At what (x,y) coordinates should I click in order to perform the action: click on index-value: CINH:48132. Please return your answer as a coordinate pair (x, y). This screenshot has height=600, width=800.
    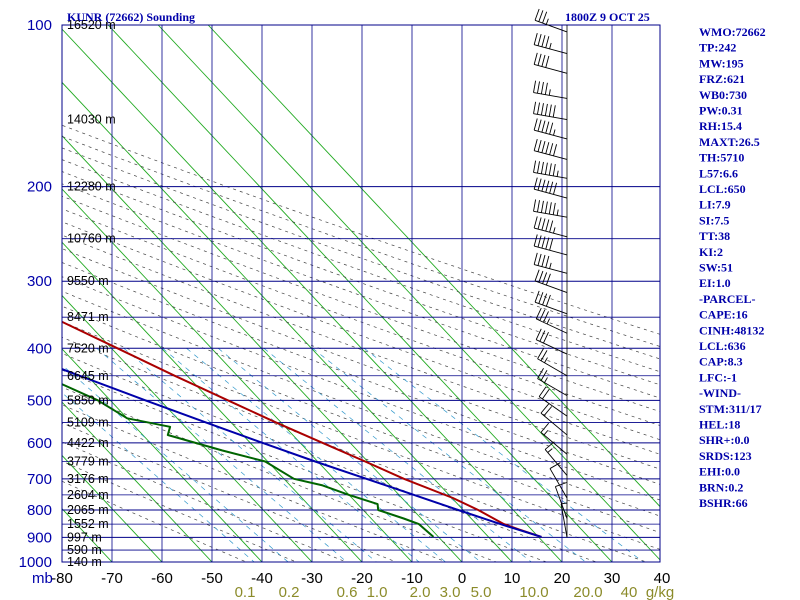
    Looking at the image, I should click on (731, 330).